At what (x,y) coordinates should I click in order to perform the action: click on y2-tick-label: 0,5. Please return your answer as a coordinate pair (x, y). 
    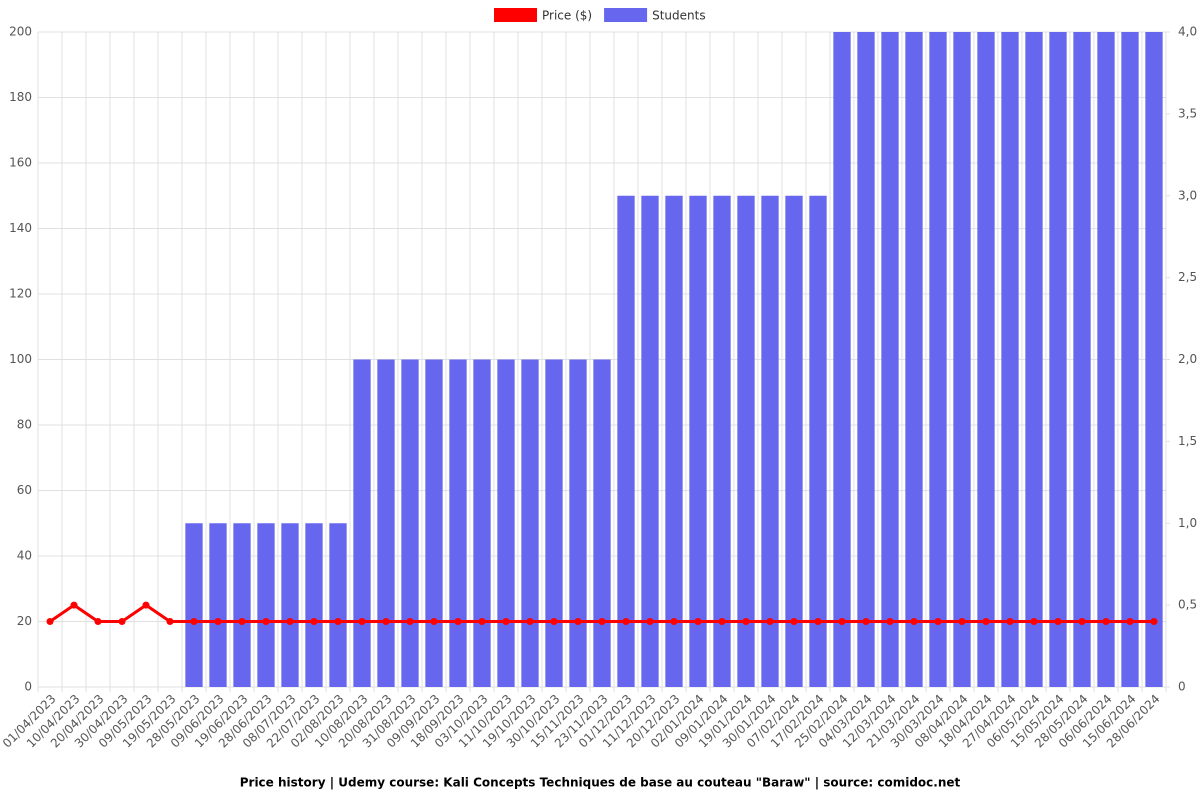
    Looking at the image, I should click on (1187, 605).